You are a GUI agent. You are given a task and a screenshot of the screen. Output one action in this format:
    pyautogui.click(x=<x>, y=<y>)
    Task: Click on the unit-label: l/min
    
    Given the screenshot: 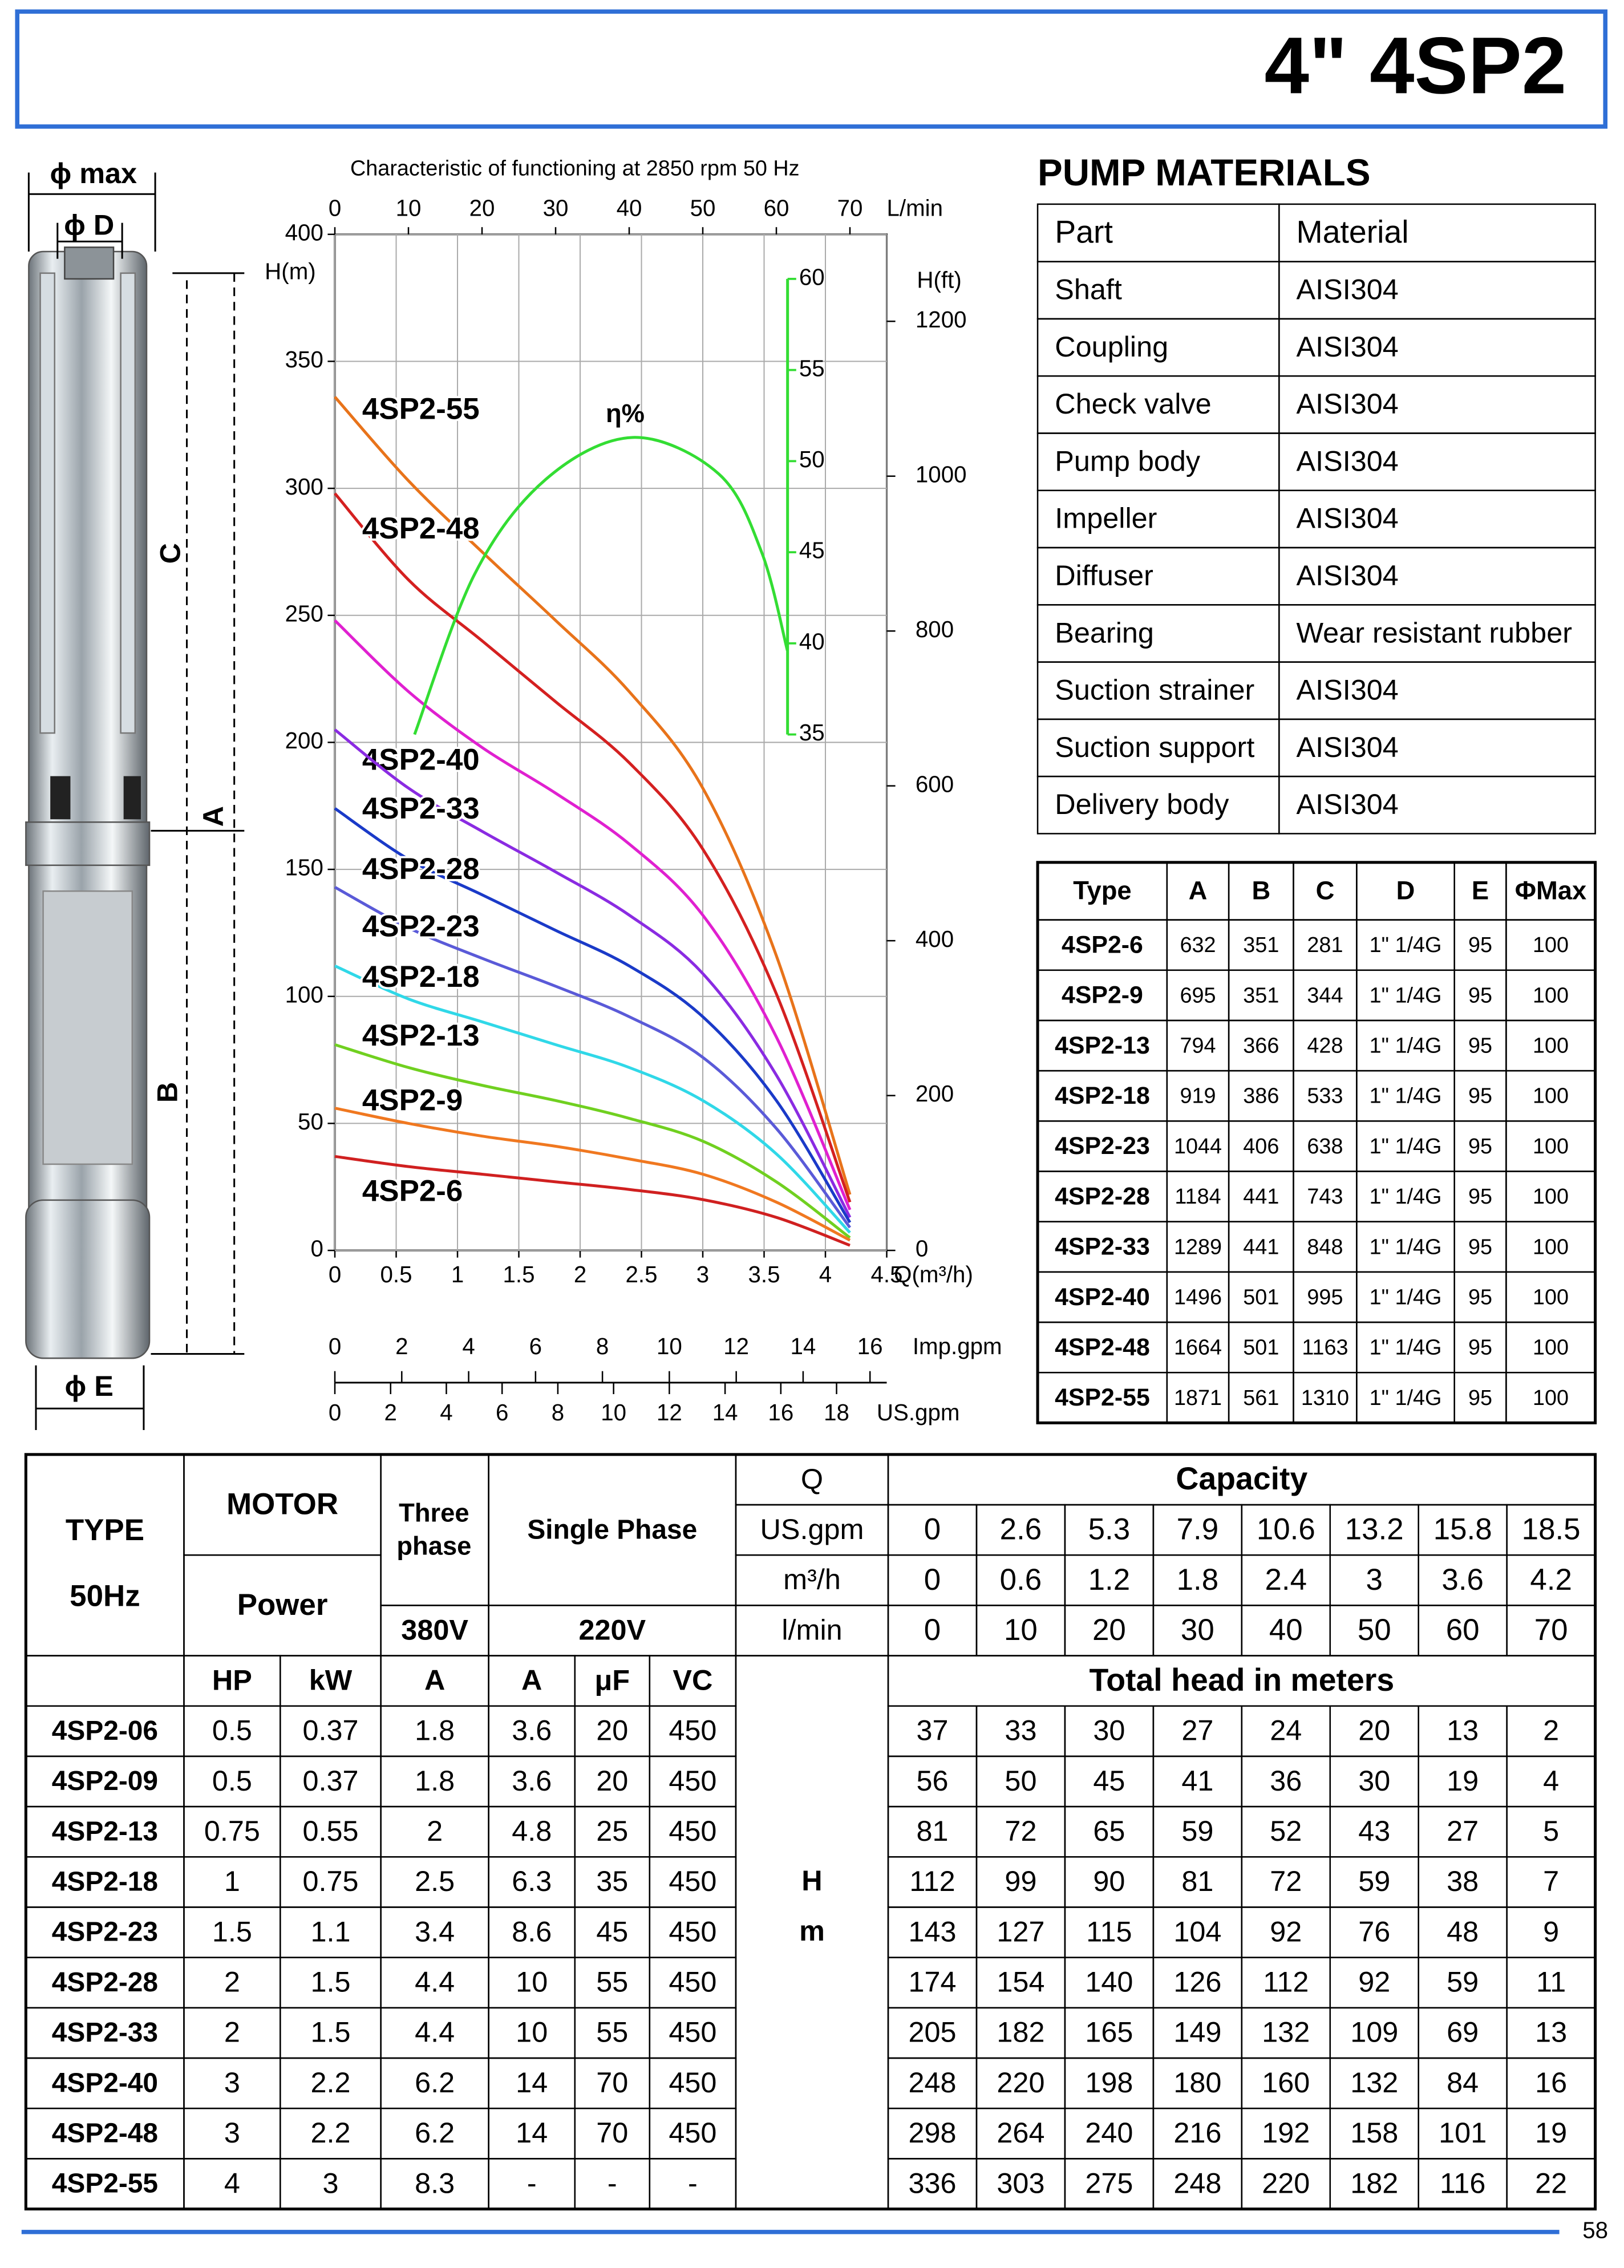 What is the action you would take?
    pyautogui.click(x=812, y=1630)
    